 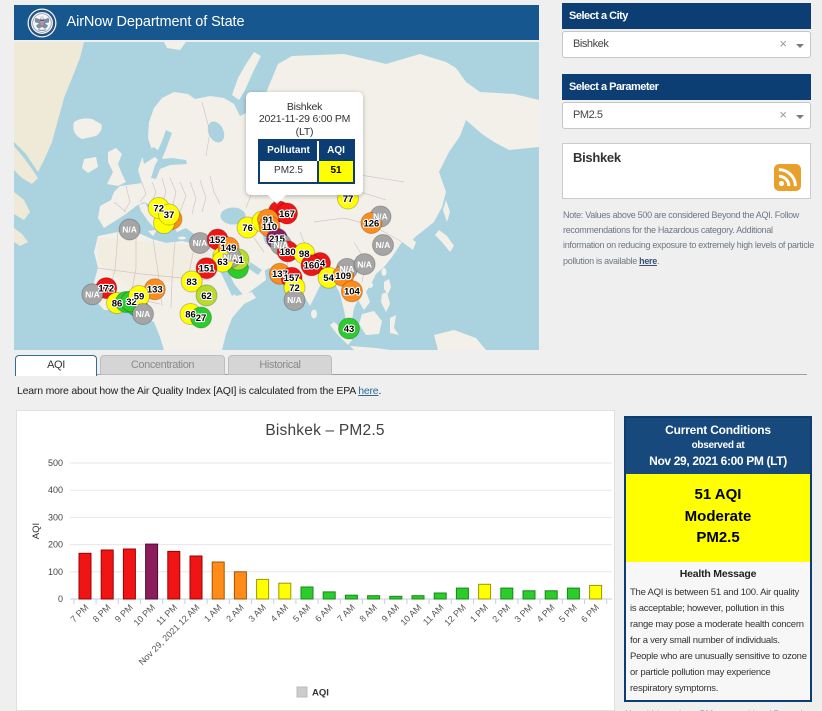 What do you see at coordinates (312, 266) in the screenshot?
I see `svg-text: 160` at bounding box center [312, 266].